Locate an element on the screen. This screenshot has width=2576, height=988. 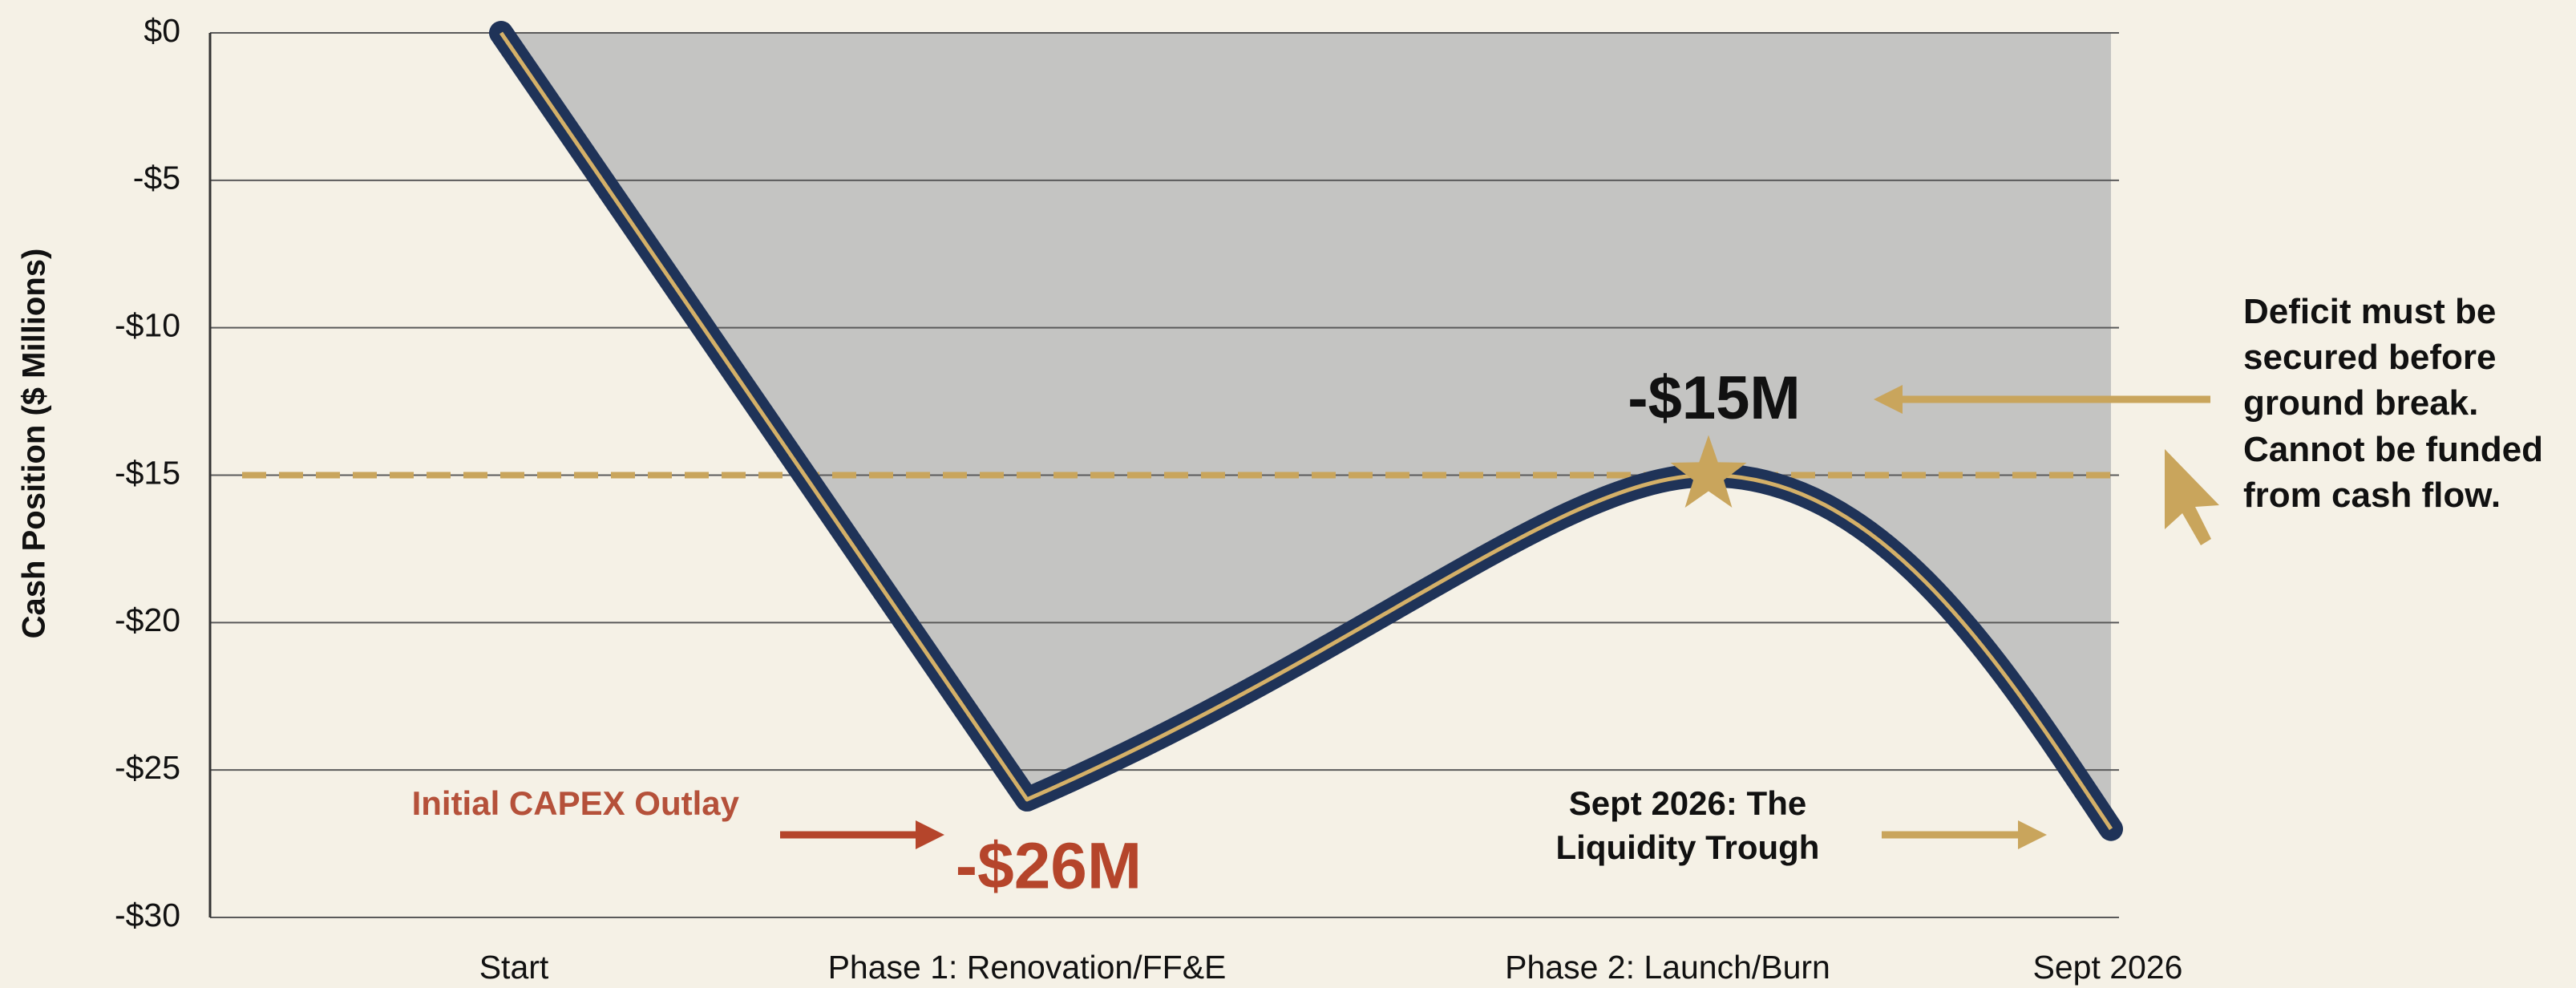
y-tick-label: -$30 is located at coordinates (147, 915).